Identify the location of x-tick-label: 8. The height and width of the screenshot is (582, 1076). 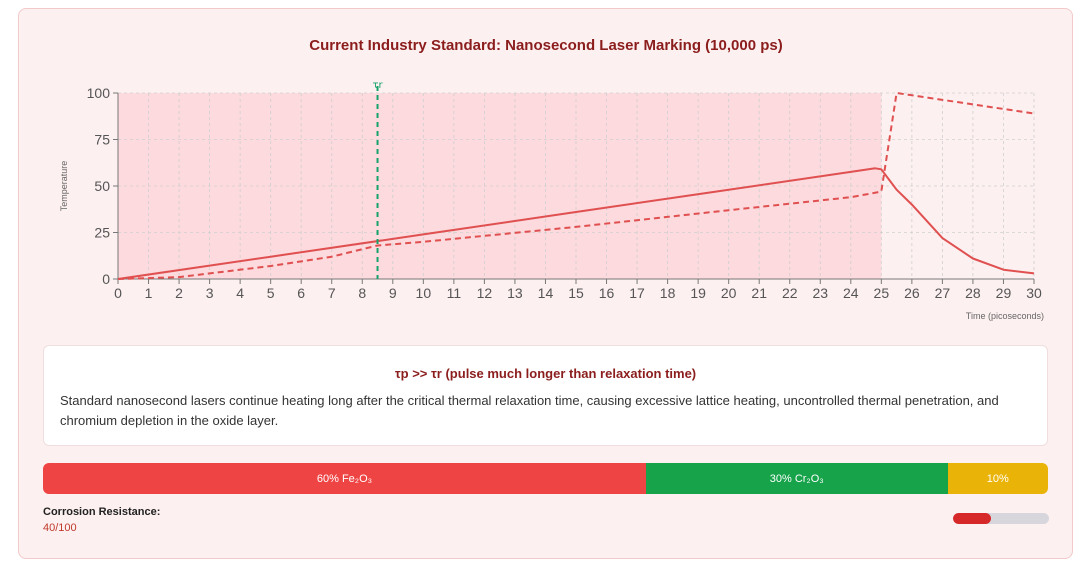
(362, 293).